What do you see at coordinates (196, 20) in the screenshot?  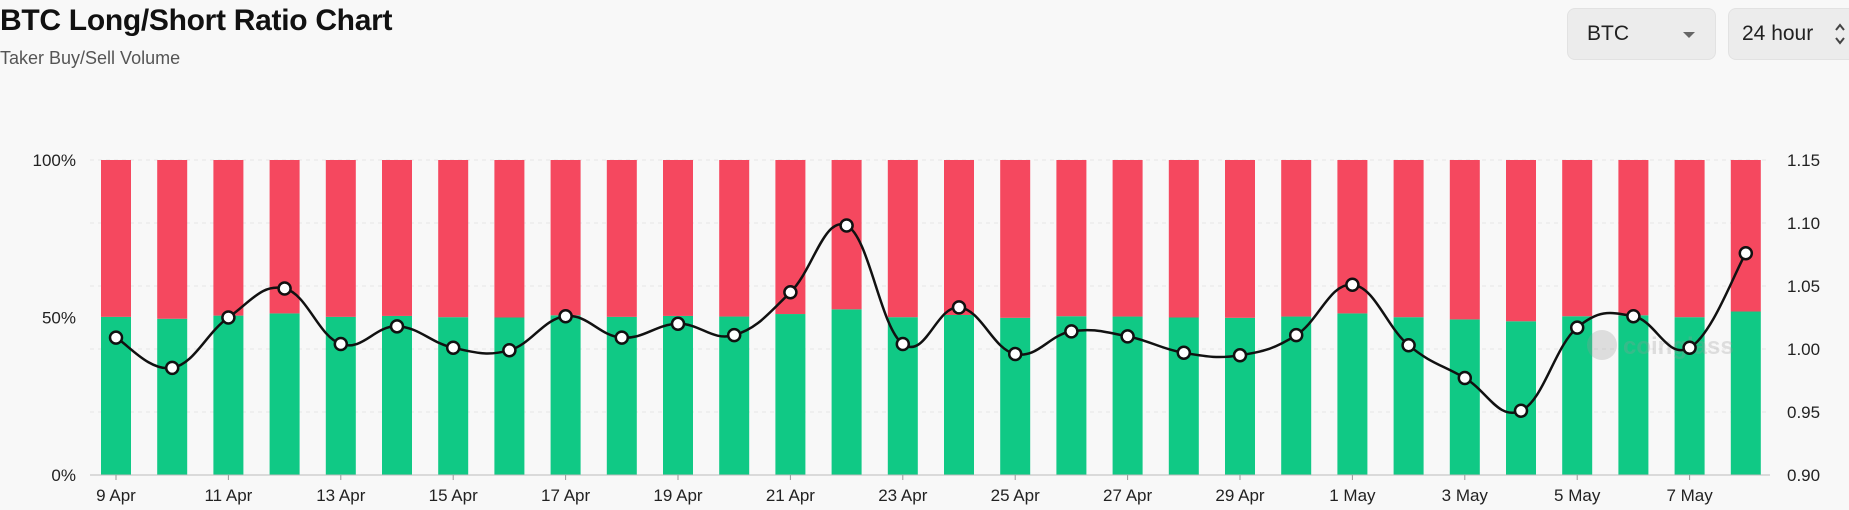 I see `page-title: BTC Long/Short Ratio Chart` at bounding box center [196, 20].